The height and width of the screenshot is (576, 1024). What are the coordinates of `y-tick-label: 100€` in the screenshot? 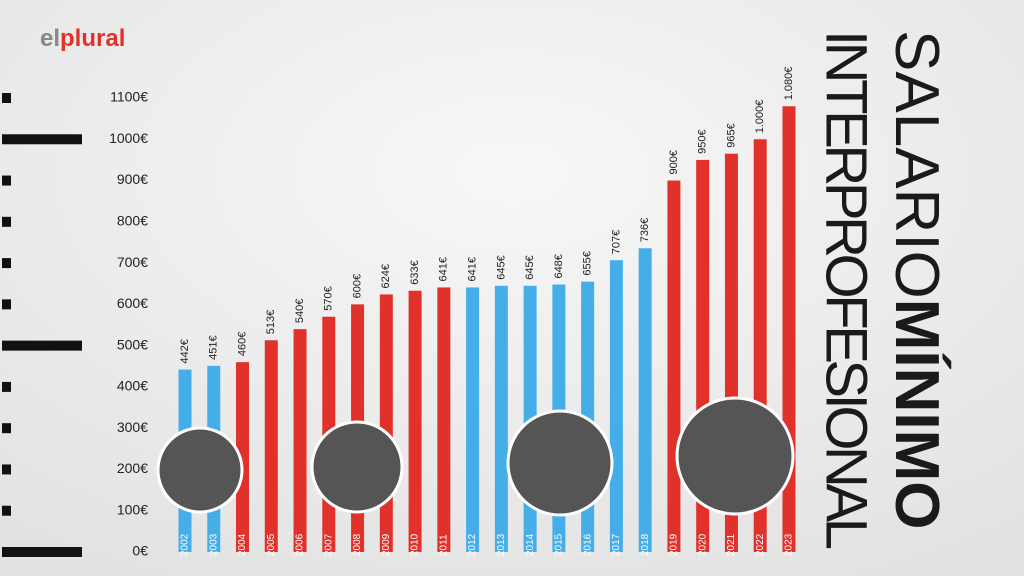 It's located at (132, 509).